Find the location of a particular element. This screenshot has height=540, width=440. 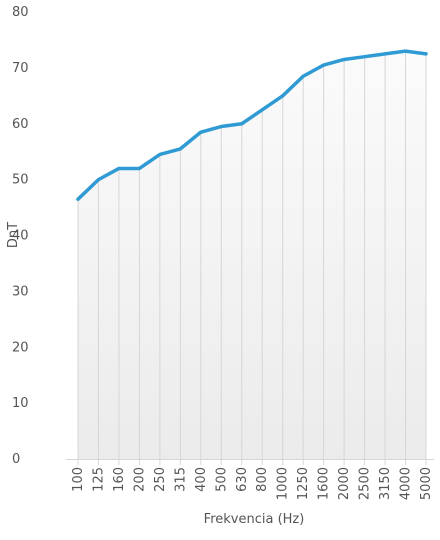

x-tick-label: 1600 is located at coordinates (324, 483).